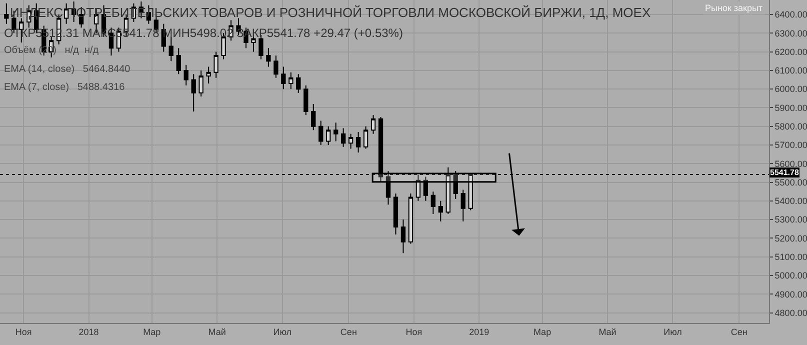 The image size is (807, 345). What do you see at coordinates (785, 172) in the screenshot?
I see `ref-line-label: 5541.78` at bounding box center [785, 172].